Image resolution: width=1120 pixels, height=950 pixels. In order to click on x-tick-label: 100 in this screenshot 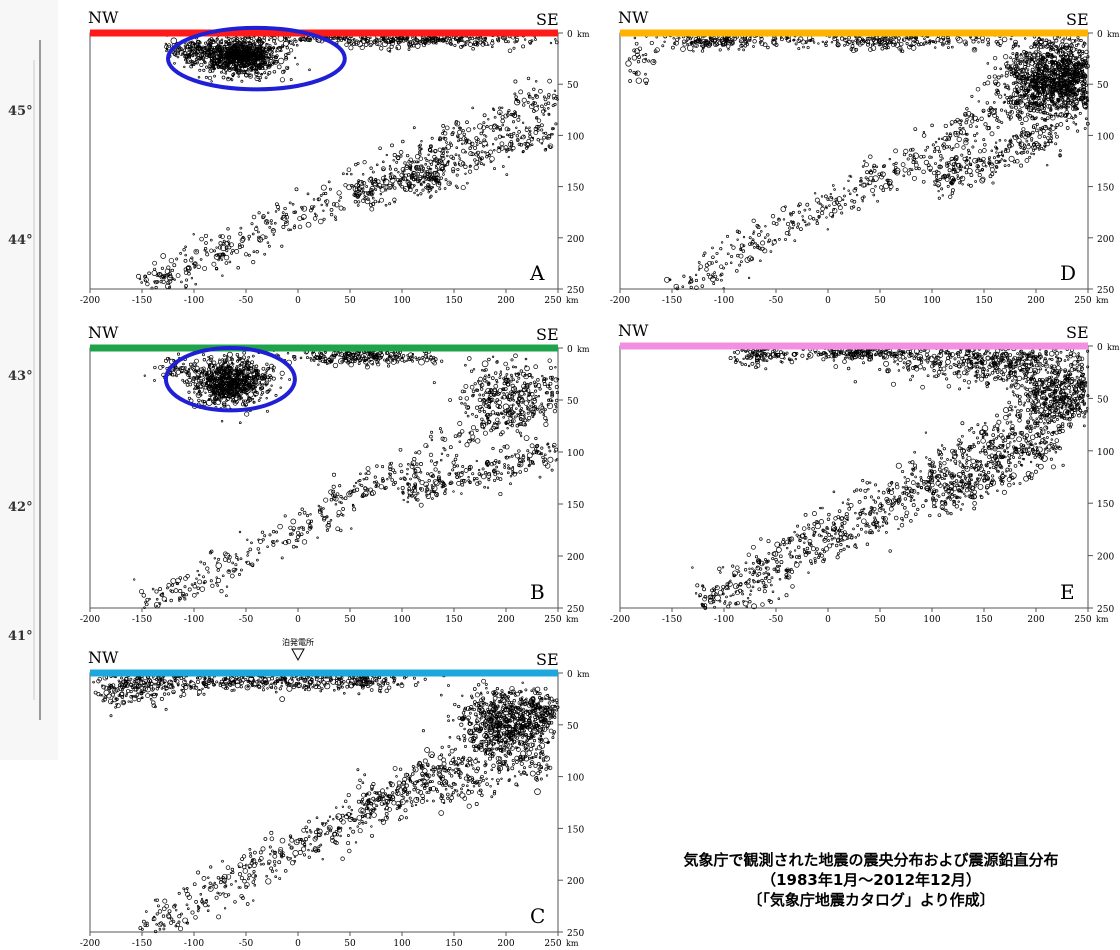, I will do `click(401, 301)`.